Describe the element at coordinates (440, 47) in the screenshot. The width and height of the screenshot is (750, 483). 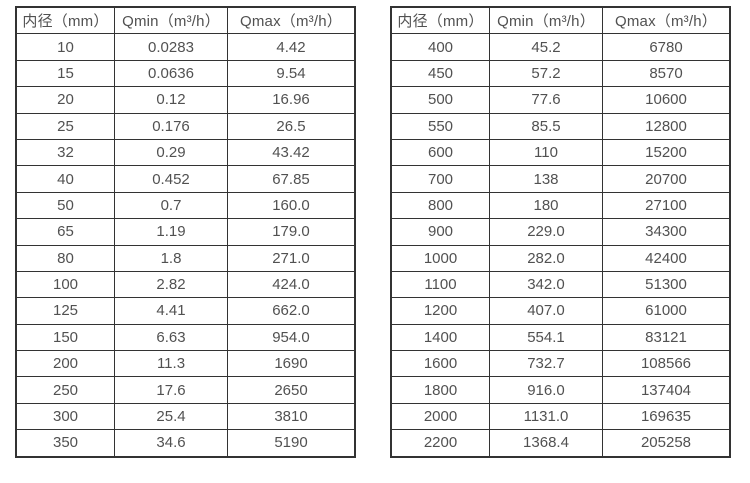
I see `table-cell: 400` at that location.